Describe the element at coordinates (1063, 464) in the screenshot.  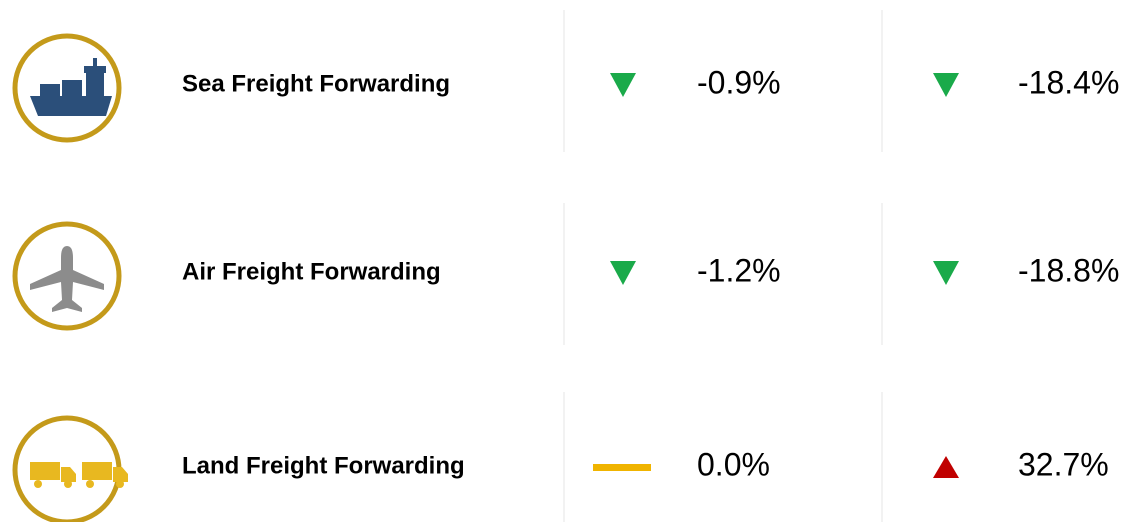
I see `change-value: 32.7%` at that location.